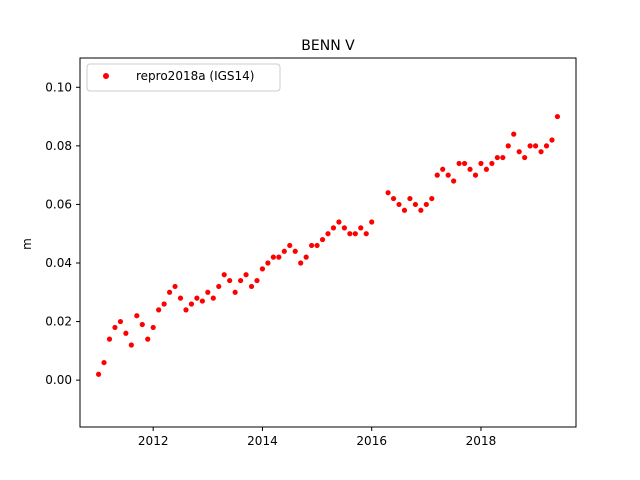 The height and width of the screenshot is (480, 640). Describe the element at coordinates (481, 441) in the screenshot. I see `x-tick-label: 2018` at that location.